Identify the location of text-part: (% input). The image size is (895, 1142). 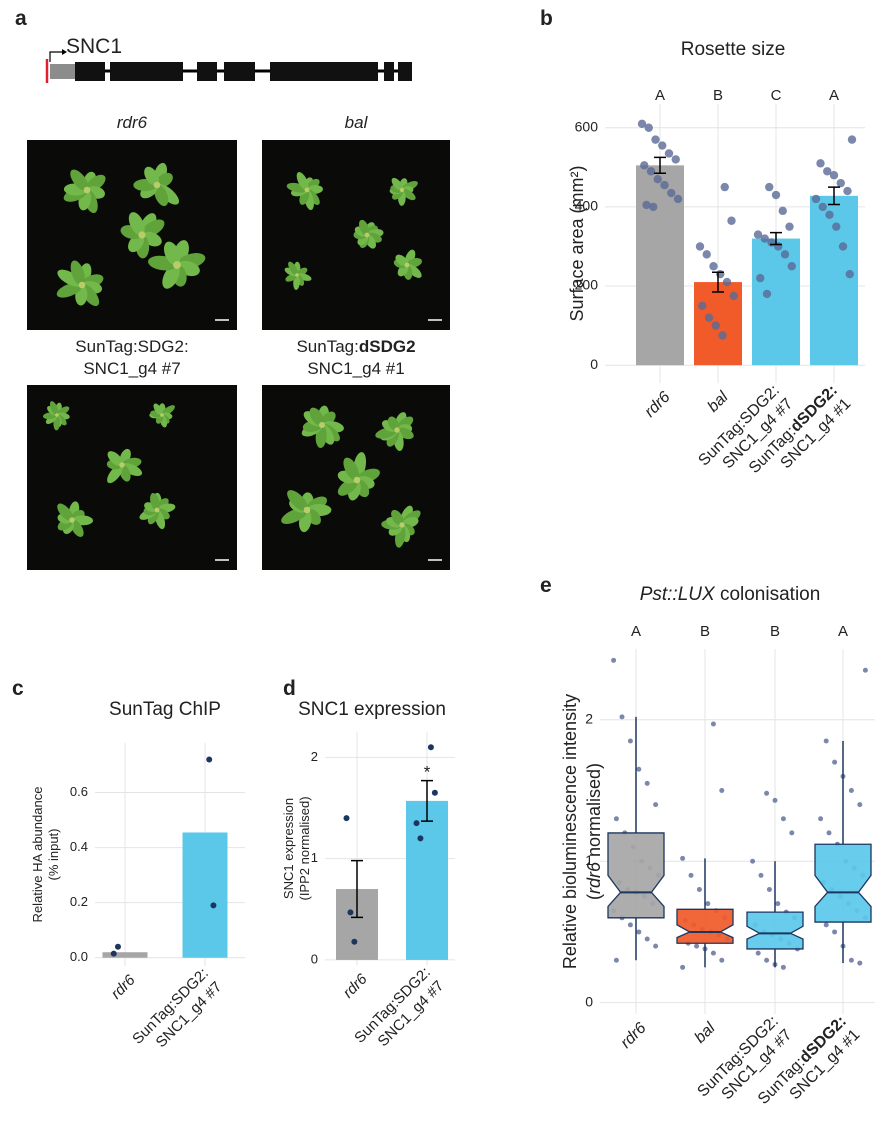
(53, 854).